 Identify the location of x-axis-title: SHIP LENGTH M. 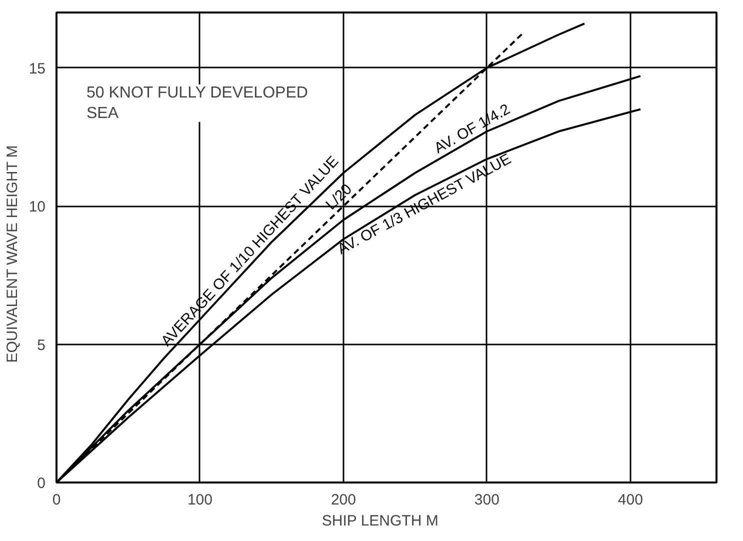
(380, 521).